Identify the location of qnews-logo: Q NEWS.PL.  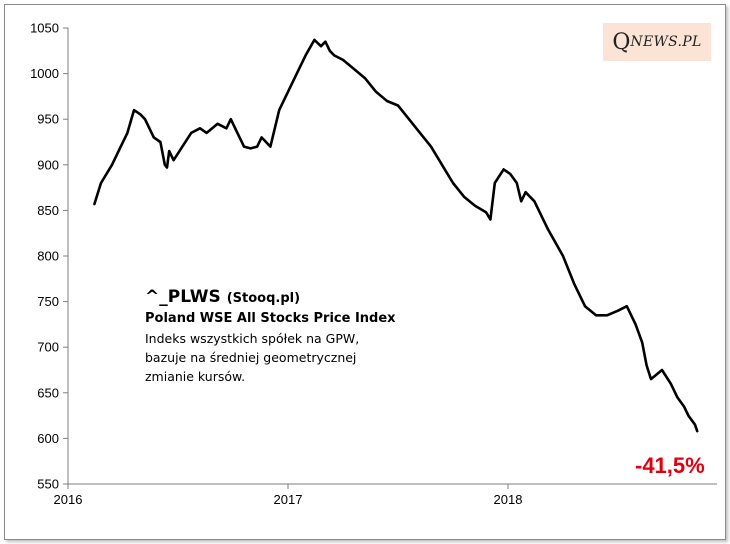
(657, 42).